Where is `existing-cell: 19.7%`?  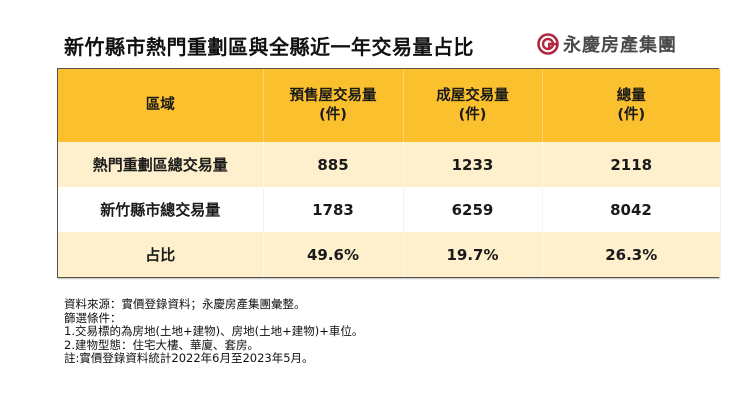
existing-cell: 19.7% is located at coordinates (473, 254).